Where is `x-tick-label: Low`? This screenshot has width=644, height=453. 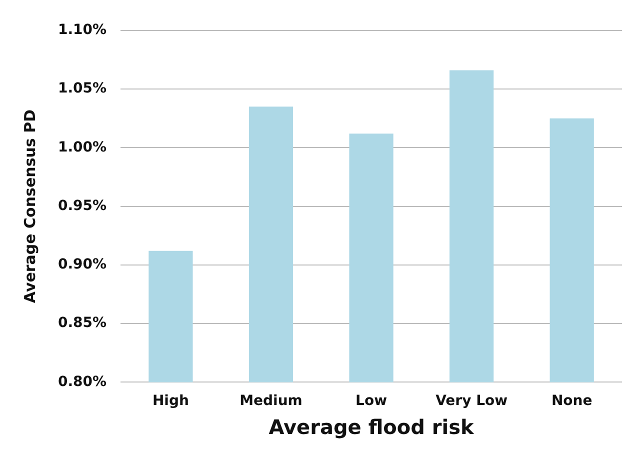
x-tick-label: Low is located at coordinates (372, 401).